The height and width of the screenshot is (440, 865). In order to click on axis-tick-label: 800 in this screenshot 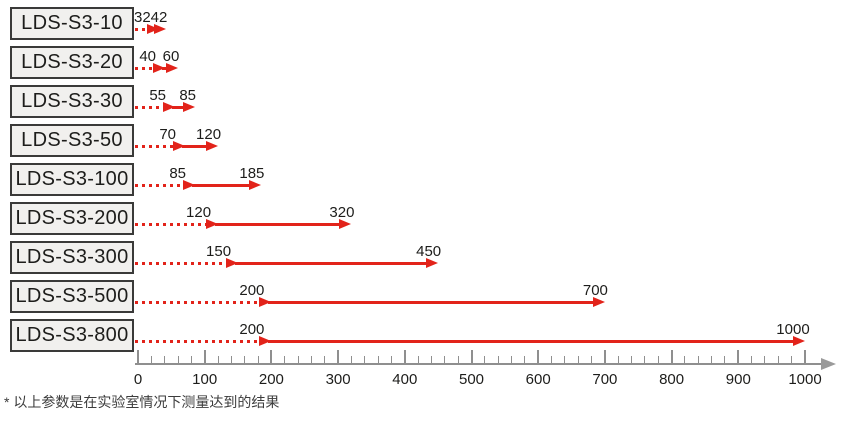, I will do `click(672, 379)`.